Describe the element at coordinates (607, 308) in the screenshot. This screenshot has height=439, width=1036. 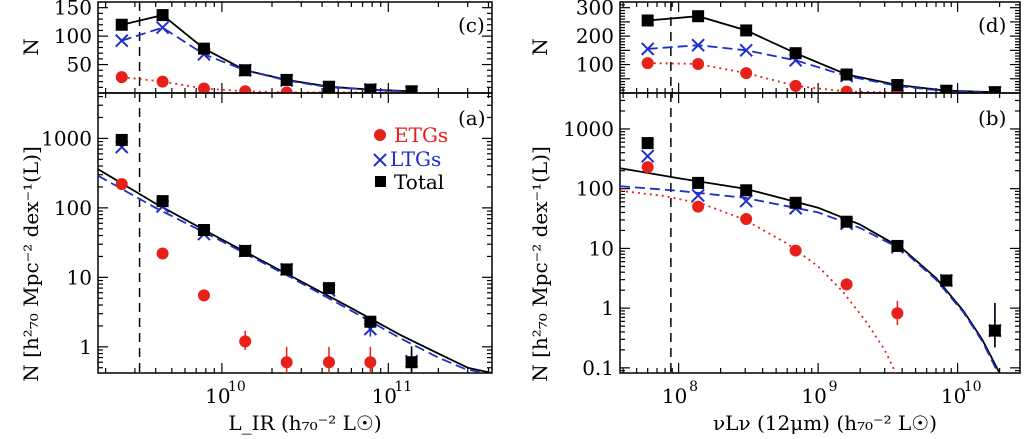
I see `panel-b-ytick-label: 1` at that location.